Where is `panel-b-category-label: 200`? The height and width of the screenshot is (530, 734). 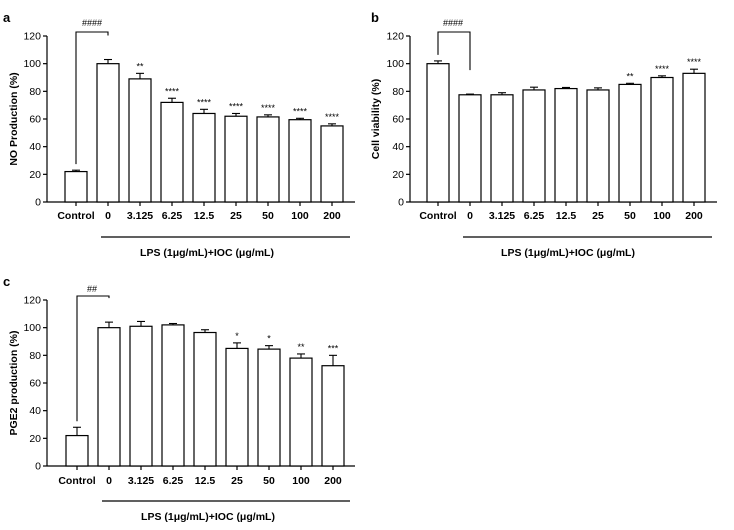 panel-b-category-label: 200 is located at coordinates (694, 216).